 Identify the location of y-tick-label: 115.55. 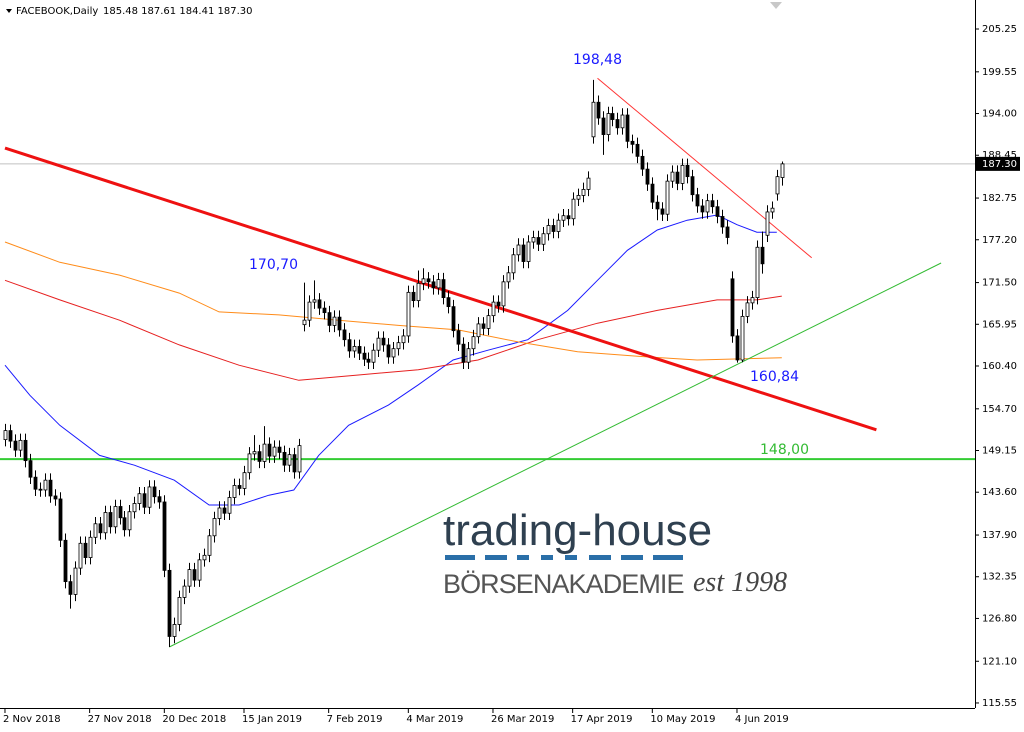
(999, 703).